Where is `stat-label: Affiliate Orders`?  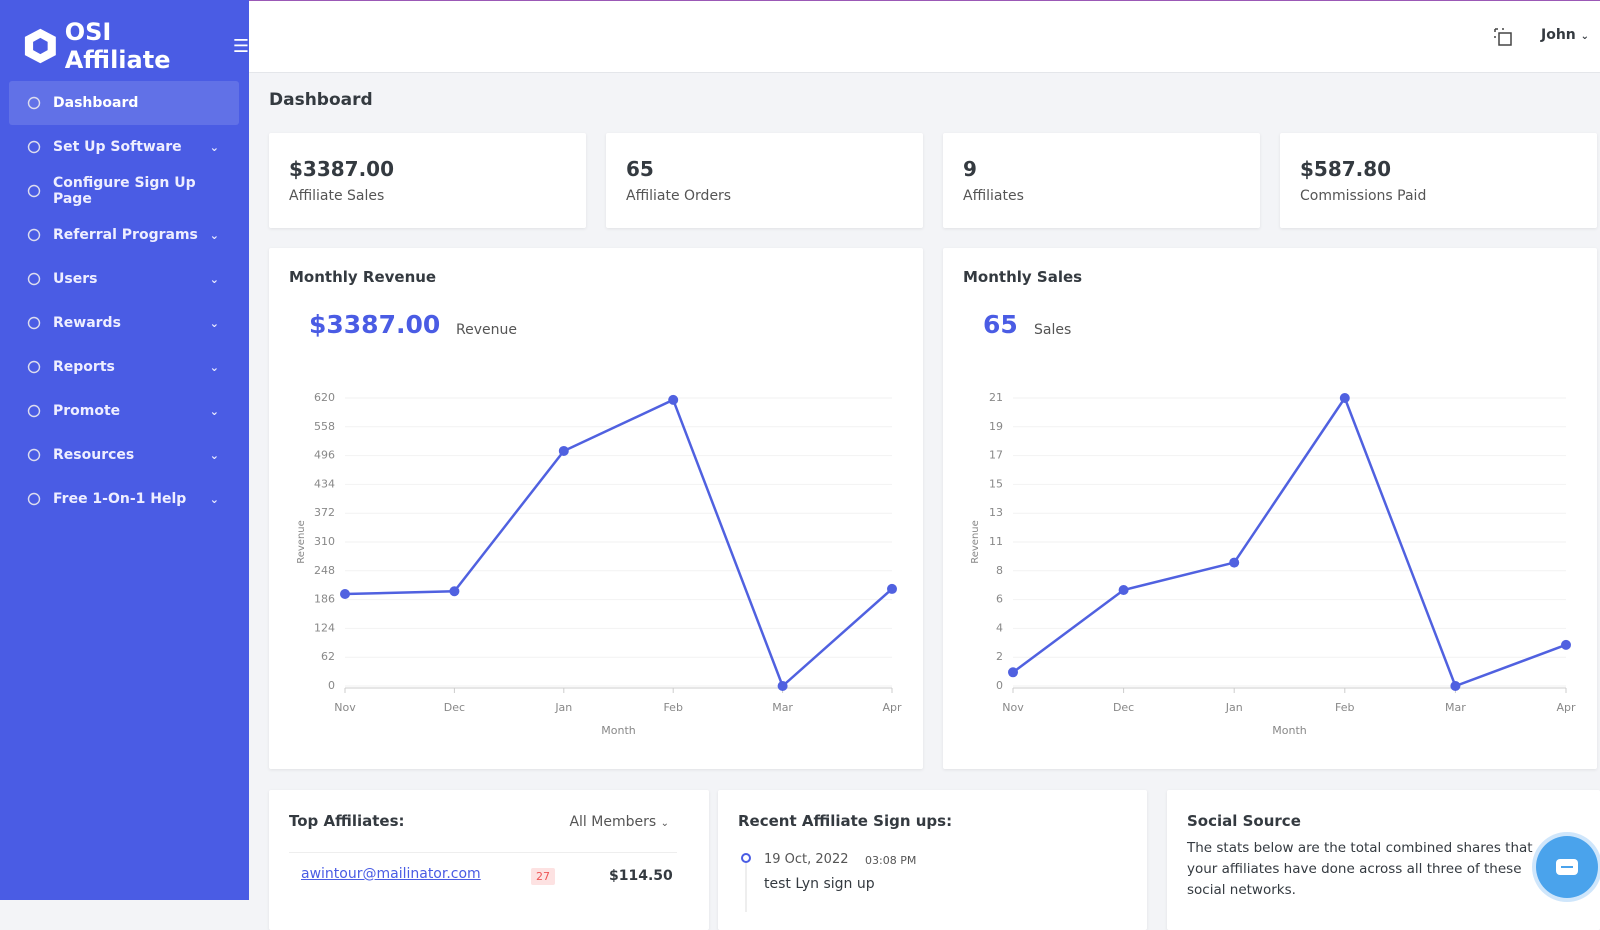
stat-label: Affiliate Orders is located at coordinates (679, 196).